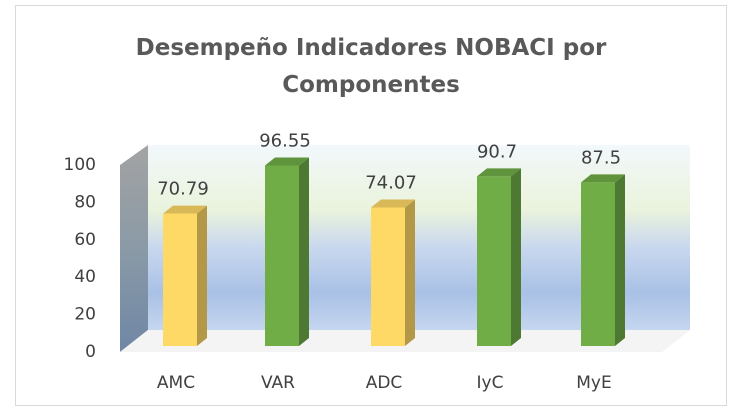 The image size is (741, 418). What do you see at coordinates (85, 277) in the screenshot?
I see `y-tick-label: 40` at bounding box center [85, 277].